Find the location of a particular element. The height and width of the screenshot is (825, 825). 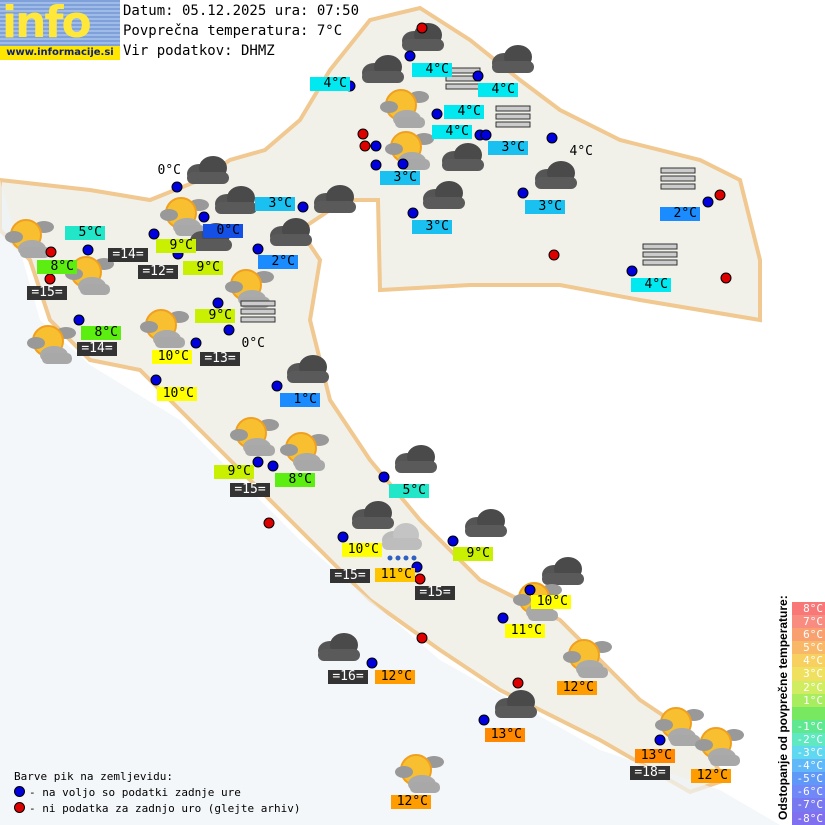

sea-temperature-label: =18= is located at coordinates (650, 773).